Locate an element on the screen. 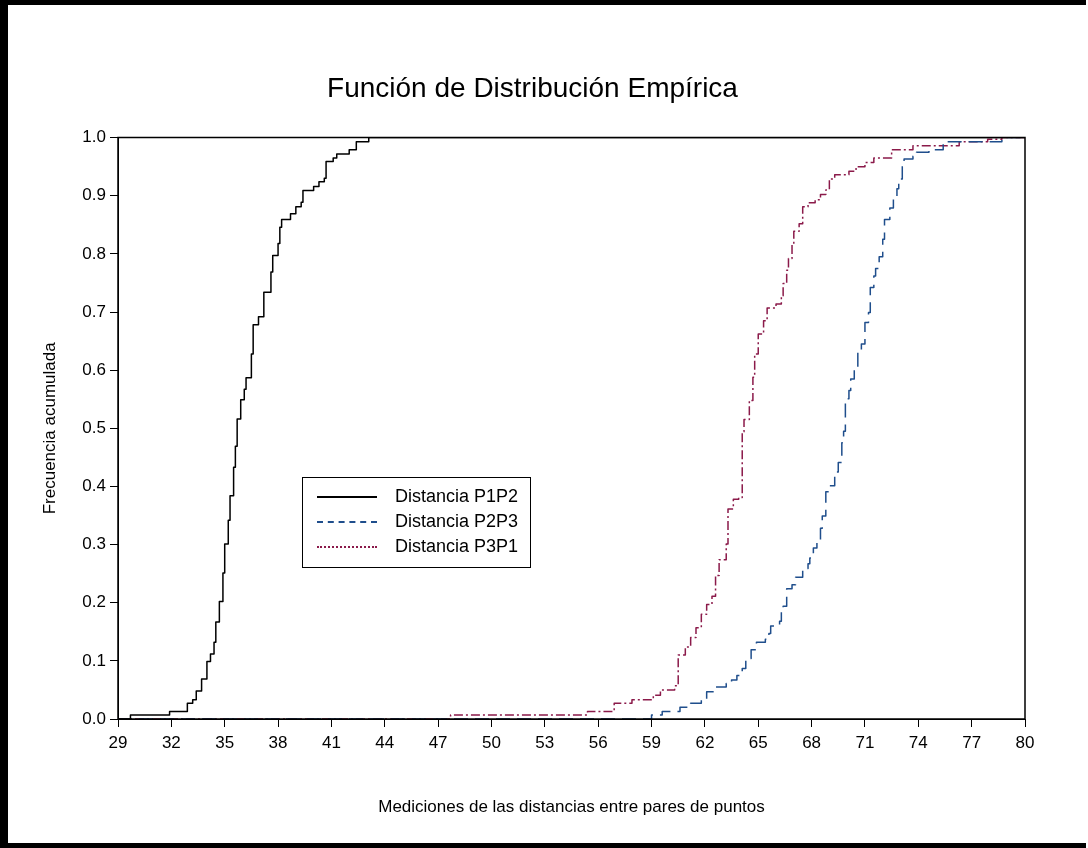  x-tick-label: 50 is located at coordinates (491, 742).